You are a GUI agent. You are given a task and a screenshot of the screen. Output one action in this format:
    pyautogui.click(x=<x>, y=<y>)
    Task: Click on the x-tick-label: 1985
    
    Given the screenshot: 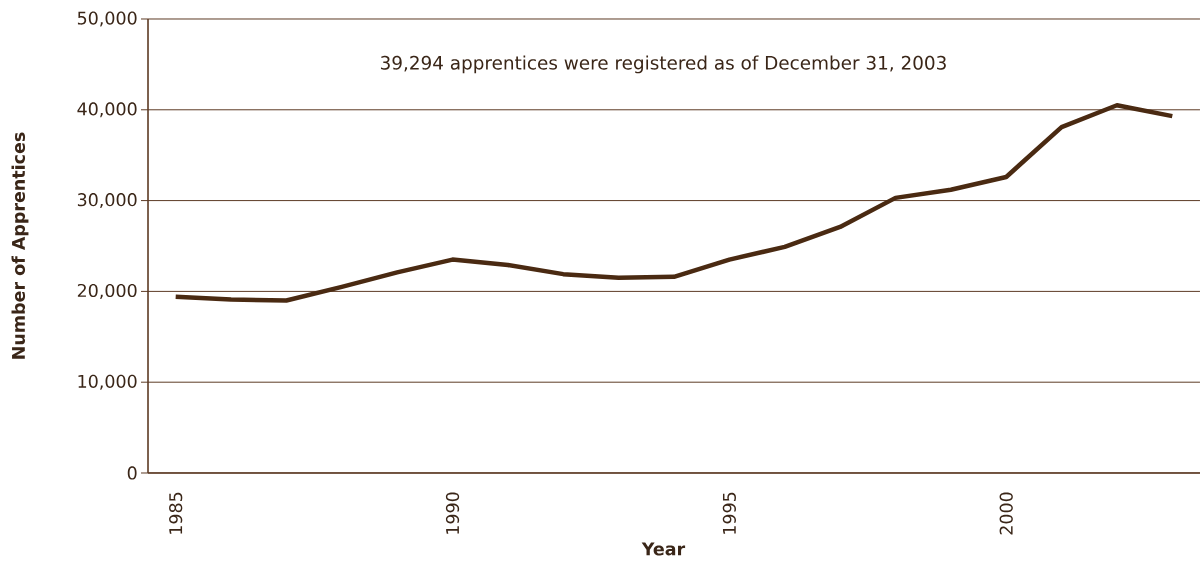 What is the action you would take?
    pyautogui.click(x=176, y=513)
    